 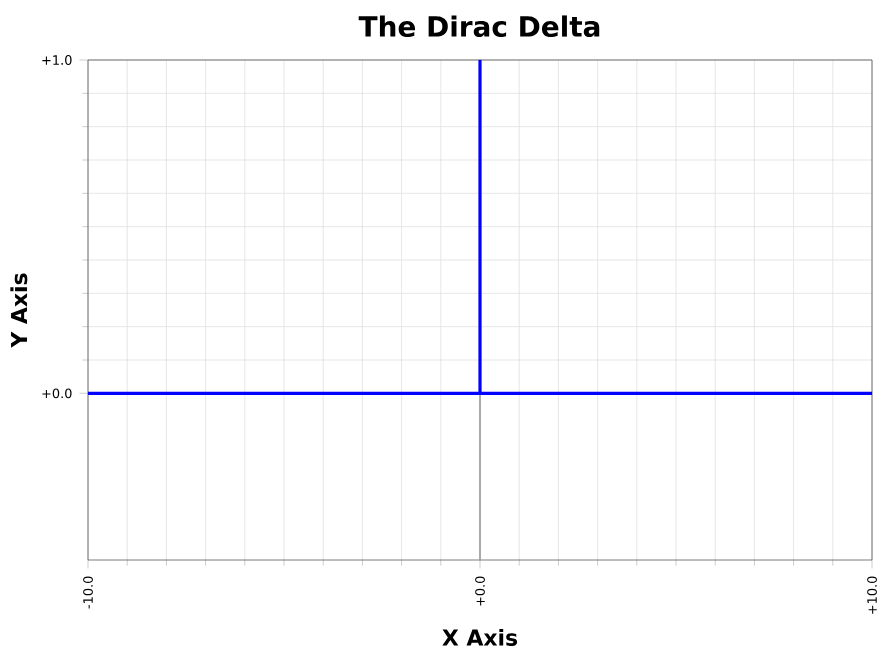 I want to click on chart-title: The Dirac Delta, so click(x=479, y=26).